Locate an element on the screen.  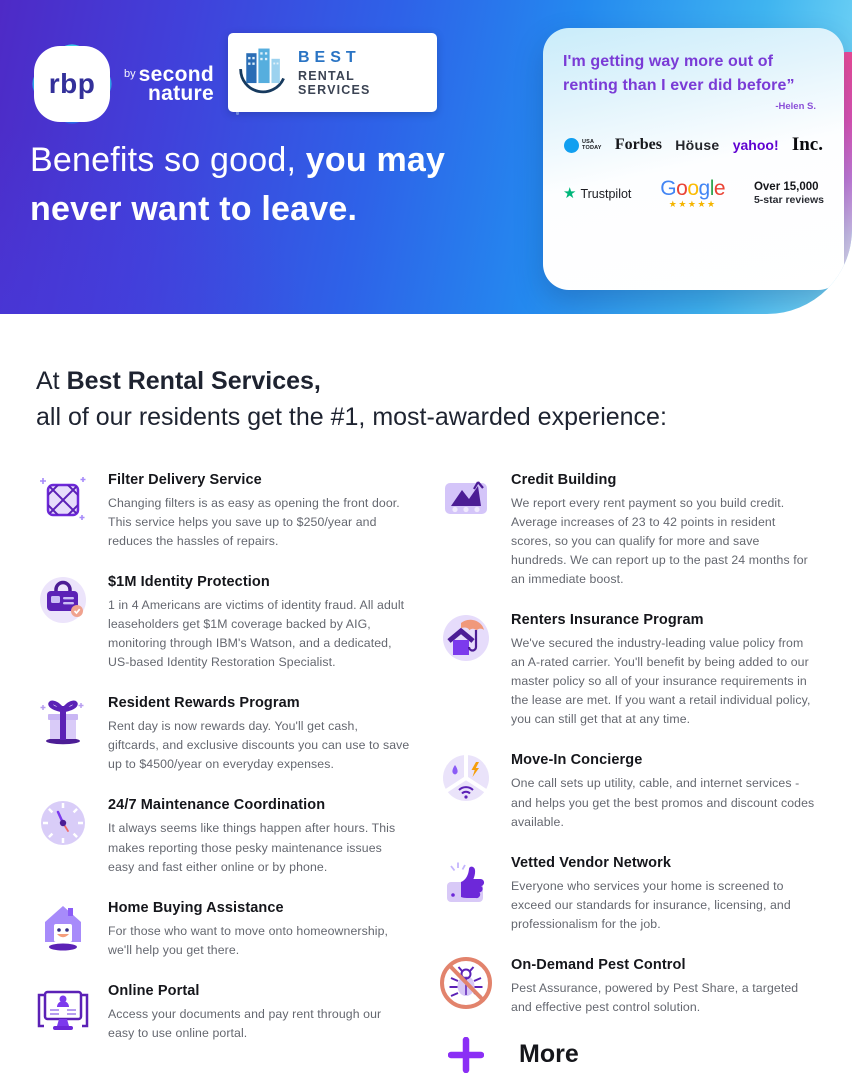
thumbs-up-icon is located at coordinates (466, 881).